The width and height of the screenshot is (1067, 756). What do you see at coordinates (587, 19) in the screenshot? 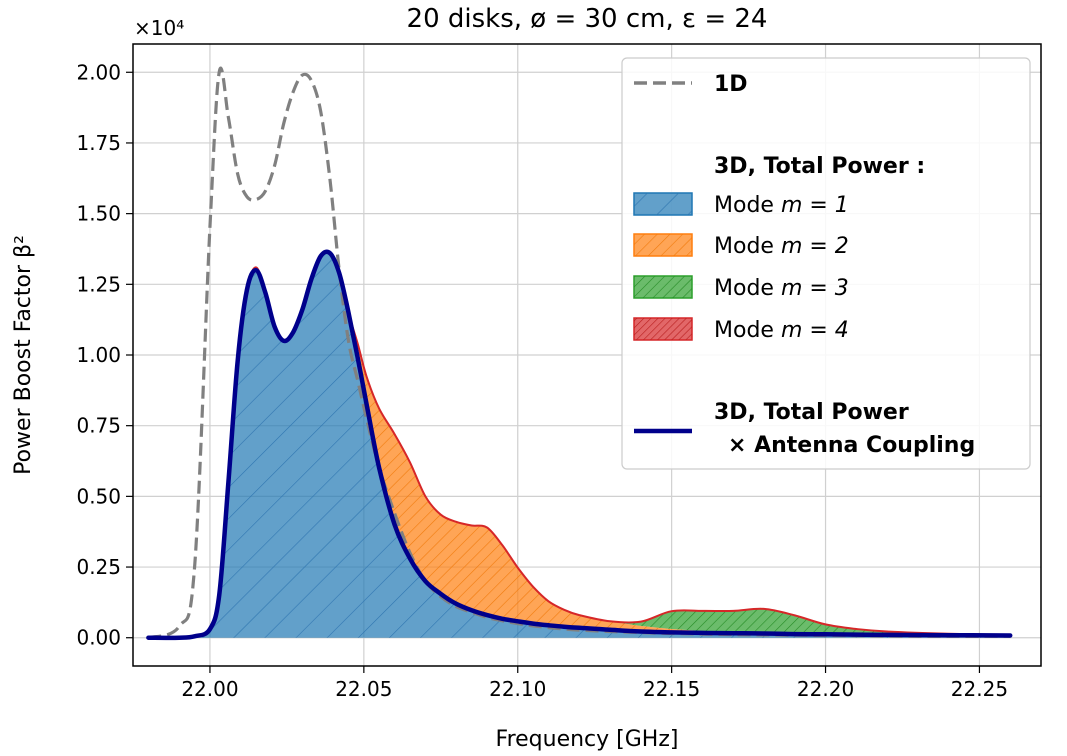
I see `chart-title: 20 disks, ø = 30 cm, ε = 24` at bounding box center [587, 19].